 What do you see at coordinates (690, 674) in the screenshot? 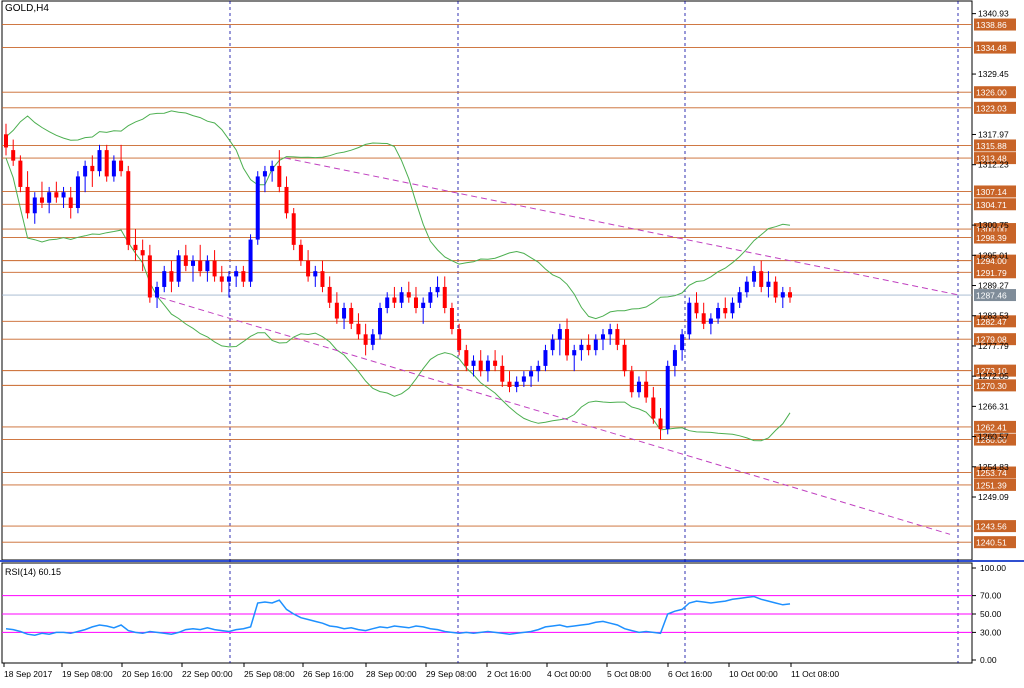
I see `x-tick-label: 6 Oct 16:00` at bounding box center [690, 674].